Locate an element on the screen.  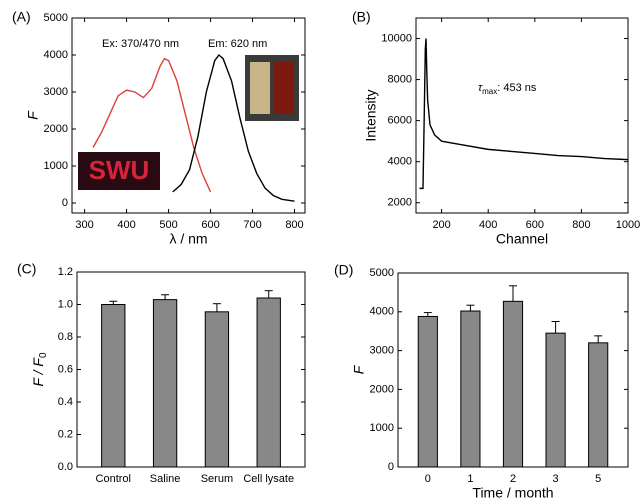
x-tick-label: Control is located at coordinates (113, 479).